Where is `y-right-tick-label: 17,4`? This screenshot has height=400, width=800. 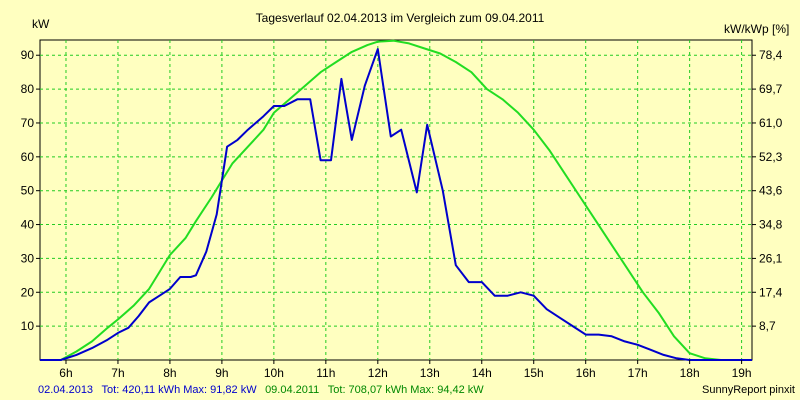 y-right-tick-label: 17,4 is located at coordinates (771, 292).